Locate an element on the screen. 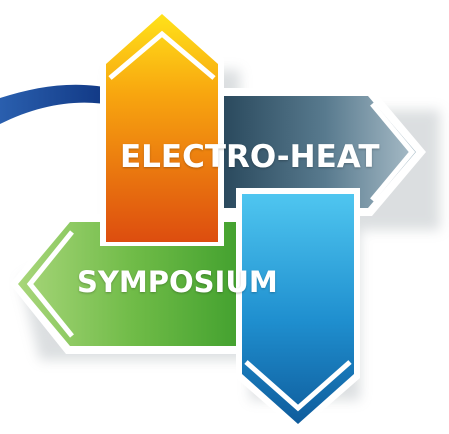  logo-line-symposium: SYMPOSIUM is located at coordinates (177, 282).